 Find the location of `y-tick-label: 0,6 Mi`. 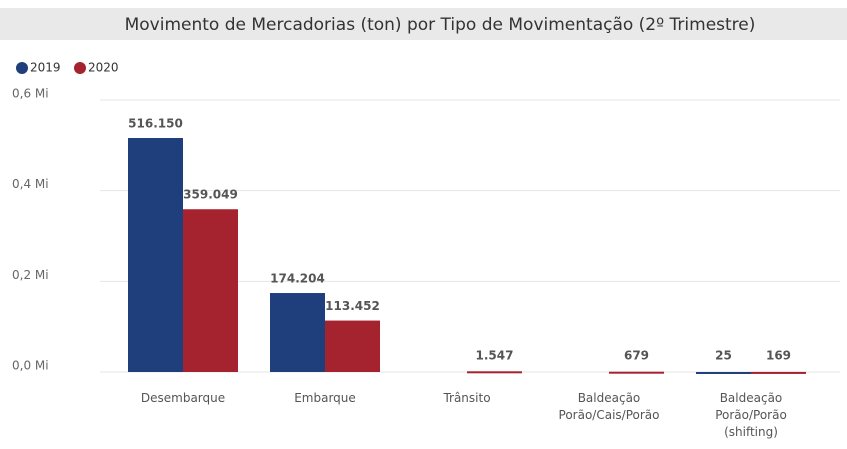

y-tick-label: 0,6 Mi is located at coordinates (30, 94).